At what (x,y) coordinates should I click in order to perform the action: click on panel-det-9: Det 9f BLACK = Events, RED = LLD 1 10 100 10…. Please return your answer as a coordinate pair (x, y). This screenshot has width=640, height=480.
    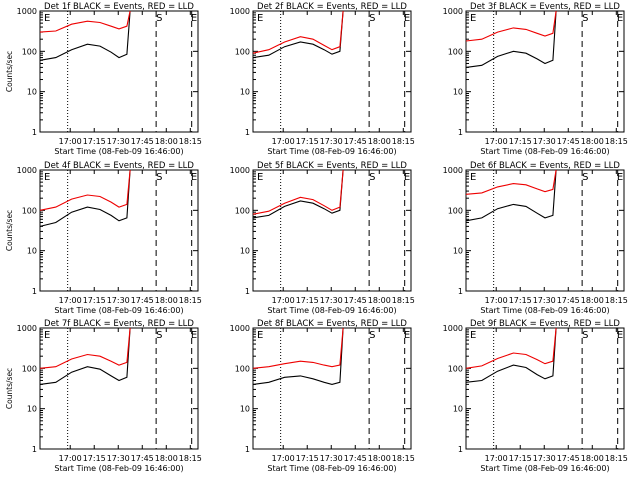
    Looking at the image, I should click on (535, 396).